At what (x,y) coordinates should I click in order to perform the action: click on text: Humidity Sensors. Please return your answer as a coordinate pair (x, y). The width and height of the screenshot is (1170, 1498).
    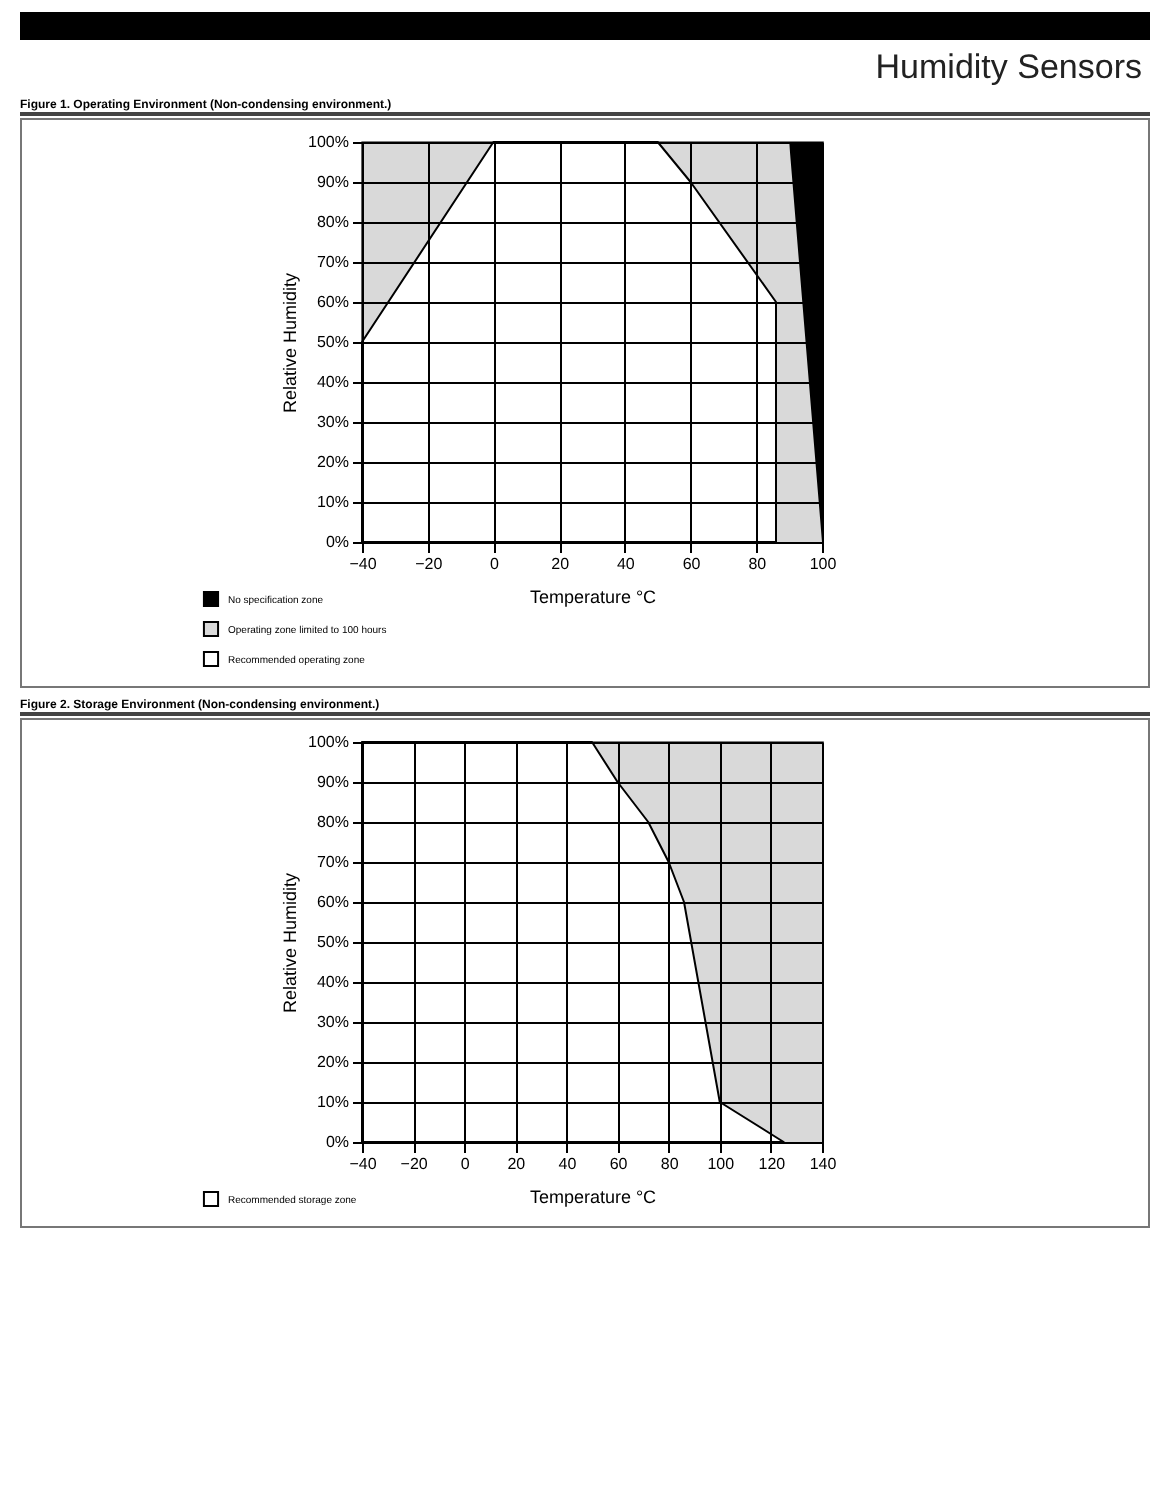
    Looking at the image, I should click on (1007, 68).